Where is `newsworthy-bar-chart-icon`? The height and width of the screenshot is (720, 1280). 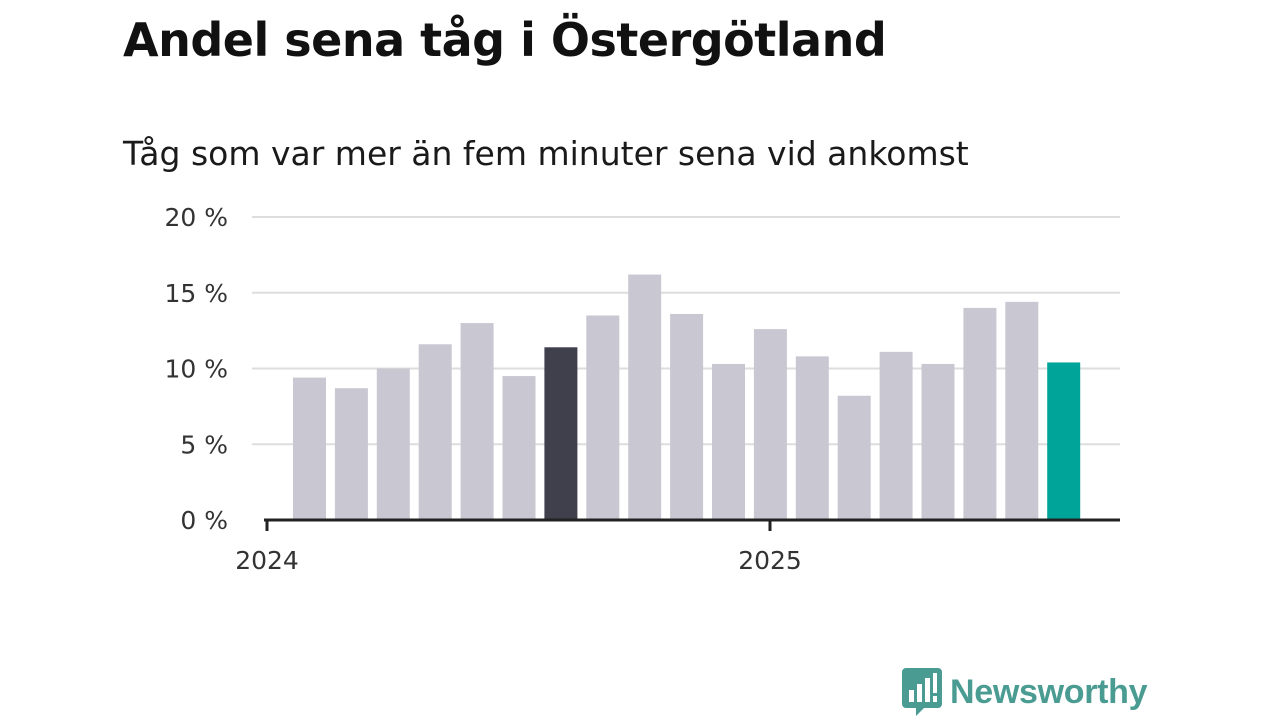
newsworthy-bar-chart-icon is located at coordinates (922, 692).